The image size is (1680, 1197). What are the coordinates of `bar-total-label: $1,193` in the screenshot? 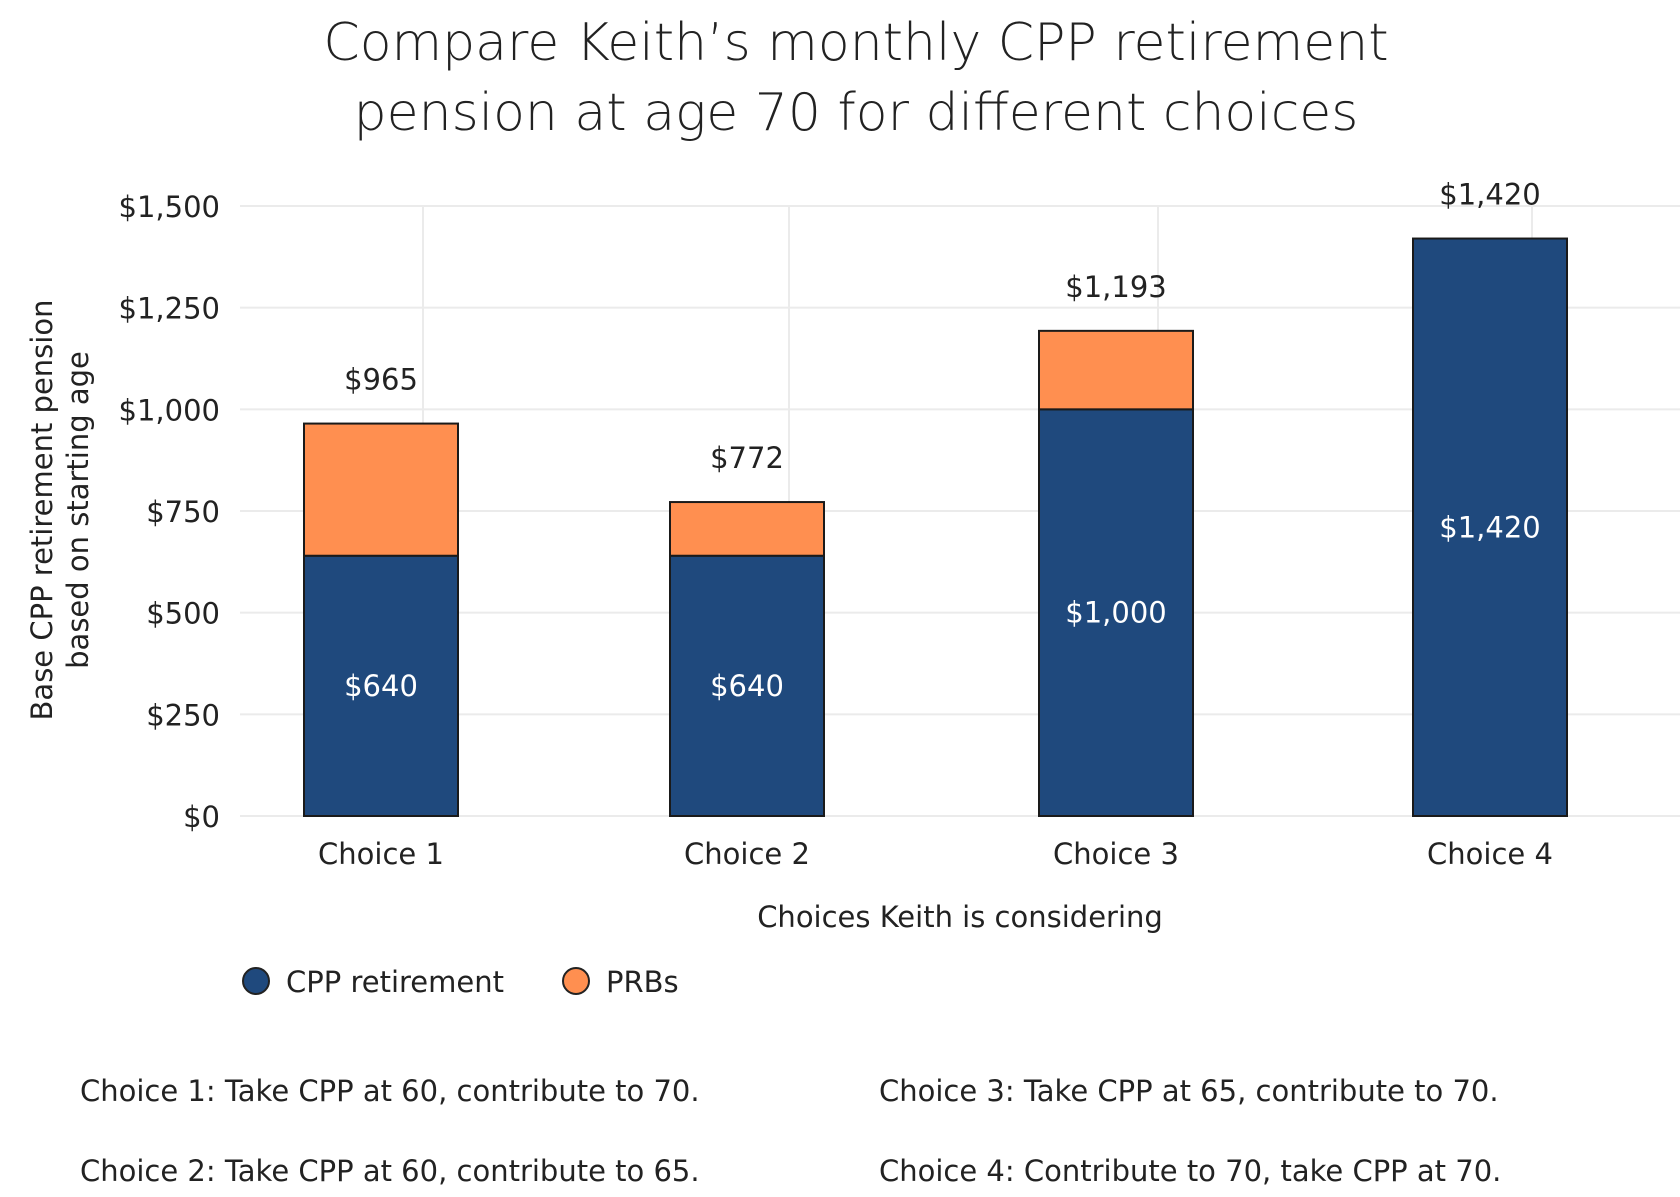 It's located at (1115, 287).